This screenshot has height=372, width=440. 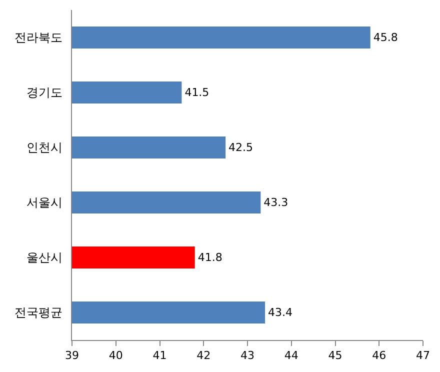 What do you see at coordinates (115, 355) in the screenshot?
I see `x-tick-label: 40` at bounding box center [115, 355].